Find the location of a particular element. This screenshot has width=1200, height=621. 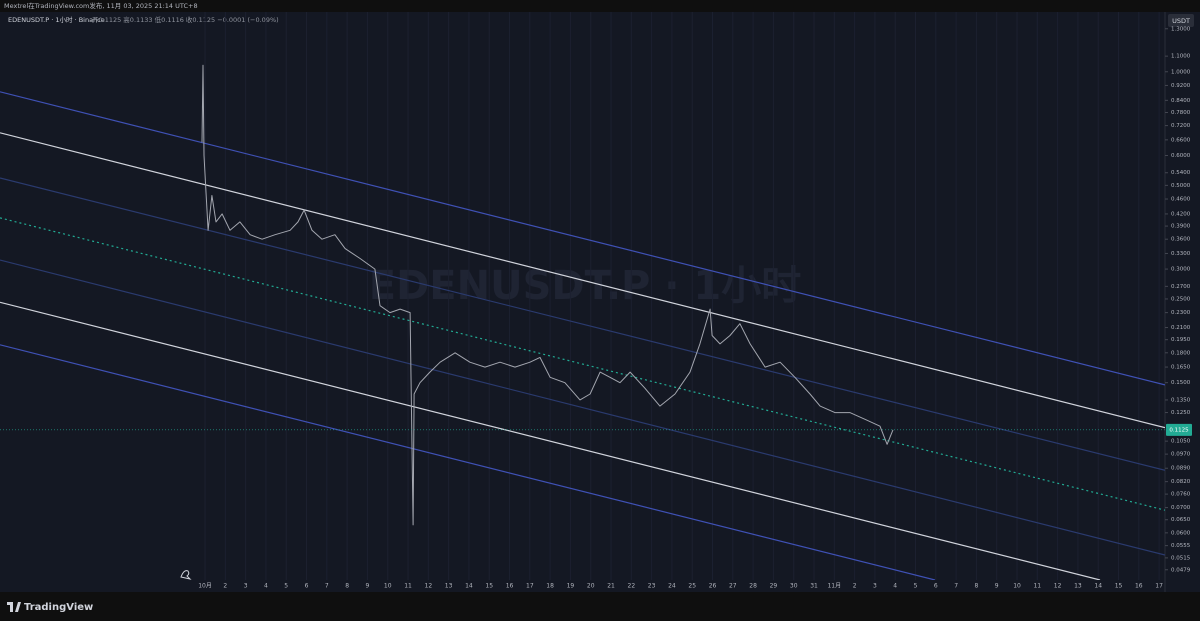

x-tick-label: 20 is located at coordinates (591, 586).